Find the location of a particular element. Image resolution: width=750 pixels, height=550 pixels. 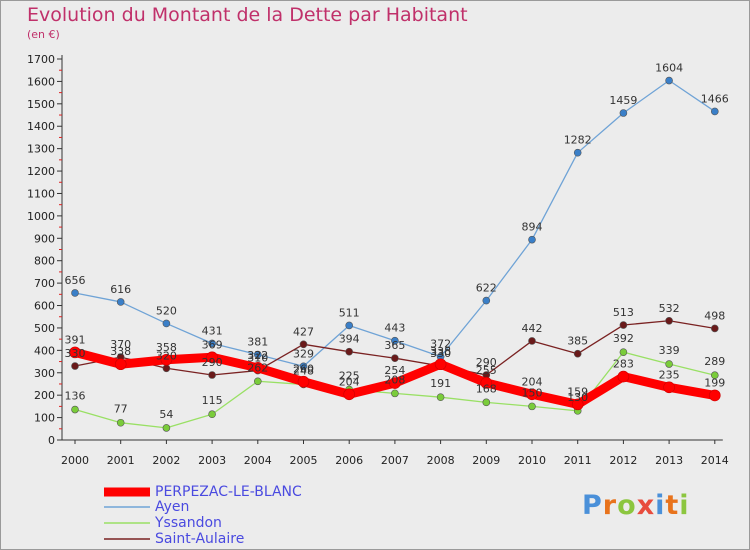

y-tick-label: 100 is located at coordinates (44, 418).